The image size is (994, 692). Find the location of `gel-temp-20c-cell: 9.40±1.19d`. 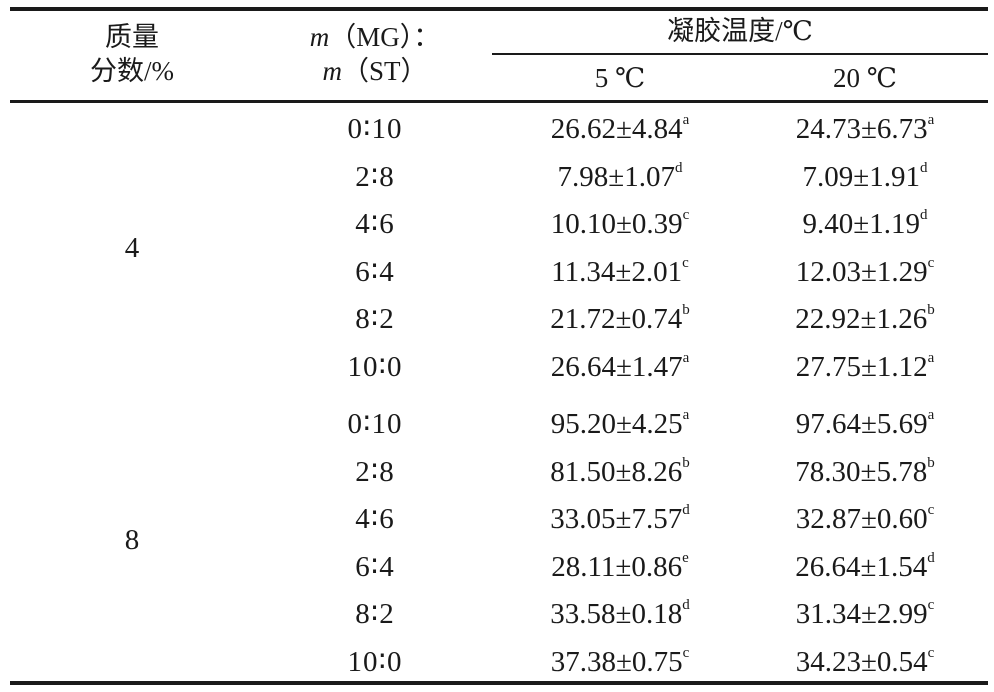

gel-temp-20c-cell: 9.40±1.19d is located at coordinates (865, 224).